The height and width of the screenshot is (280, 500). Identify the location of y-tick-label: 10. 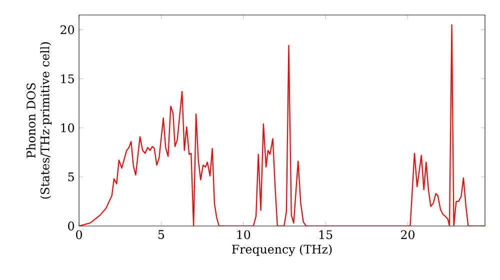
(67, 127).